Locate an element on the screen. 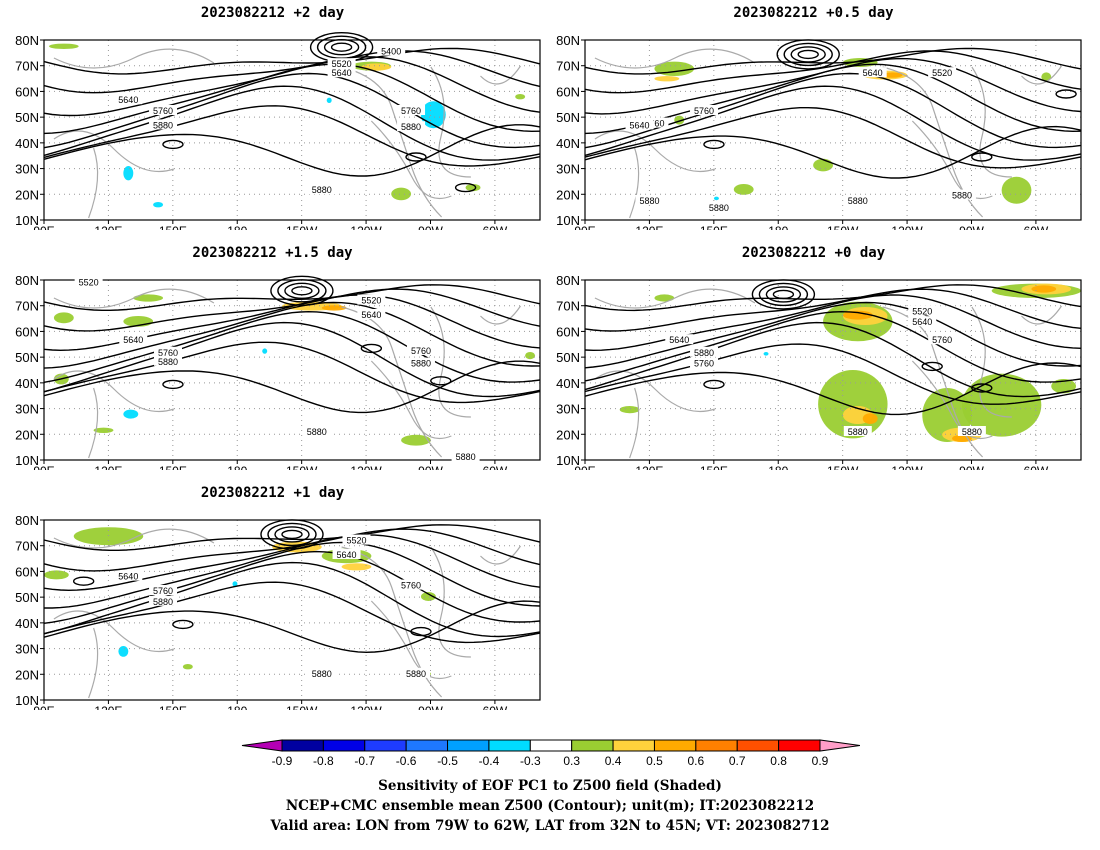 The height and width of the screenshot is (850, 1100). lon-tick-label: 120W is located at coordinates (907, 227).